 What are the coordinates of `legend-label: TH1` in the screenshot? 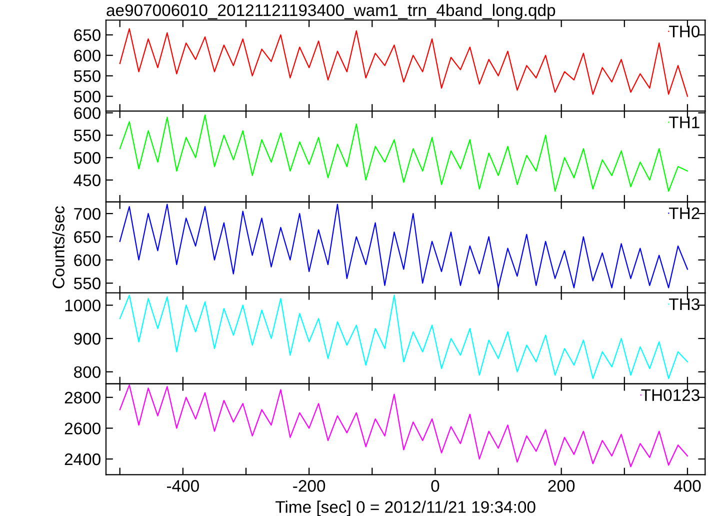 It's located at (684, 122).